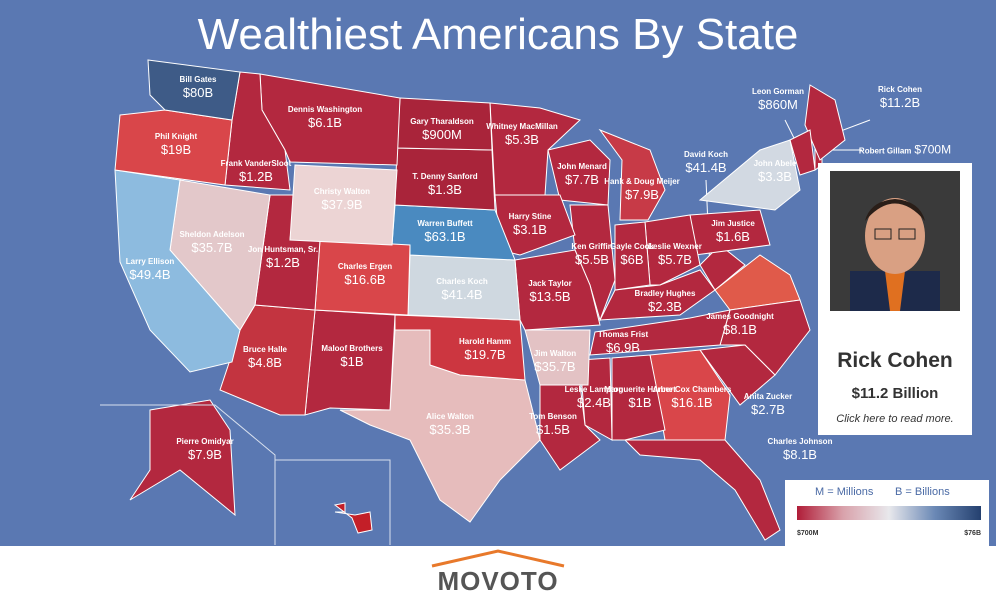  What do you see at coordinates (205, 441) in the screenshot?
I see `person-name: Pierre Omidyar` at bounding box center [205, 441].